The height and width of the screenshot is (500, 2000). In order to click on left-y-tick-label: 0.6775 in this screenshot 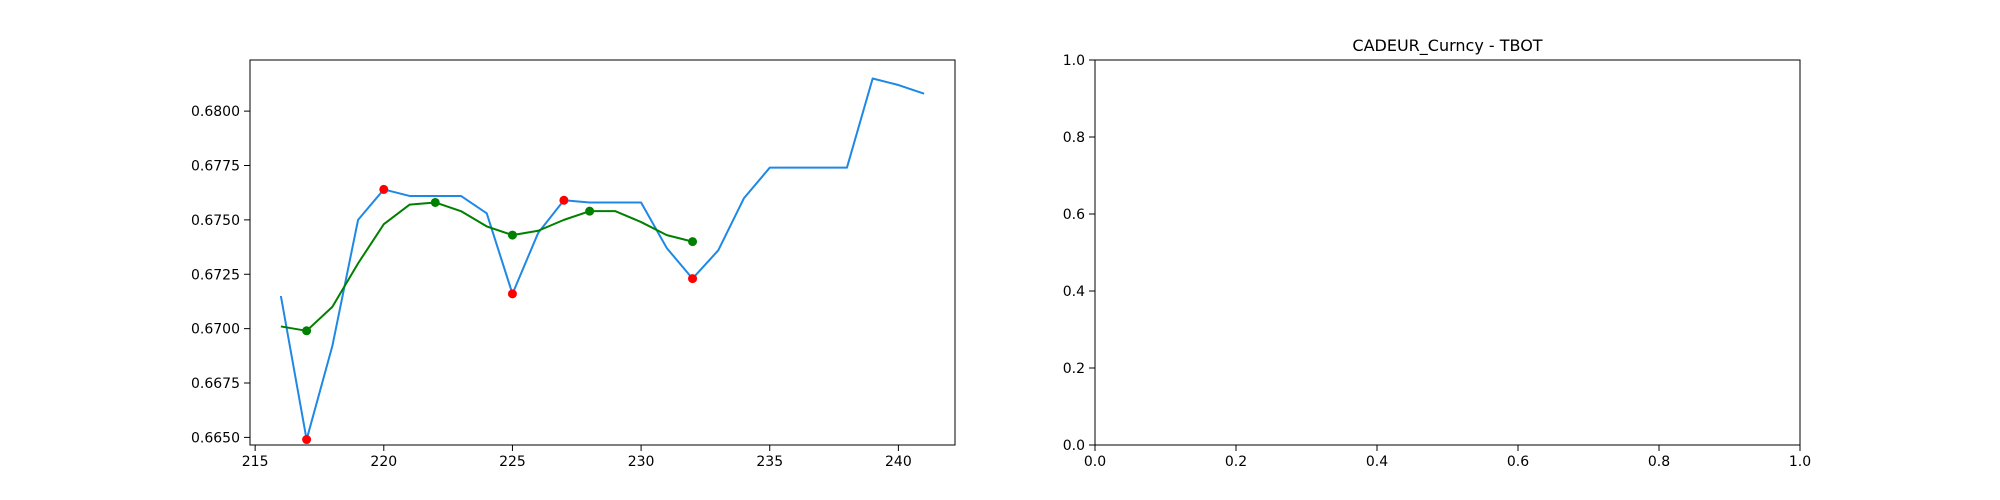, I will do `click(215, 166)`.